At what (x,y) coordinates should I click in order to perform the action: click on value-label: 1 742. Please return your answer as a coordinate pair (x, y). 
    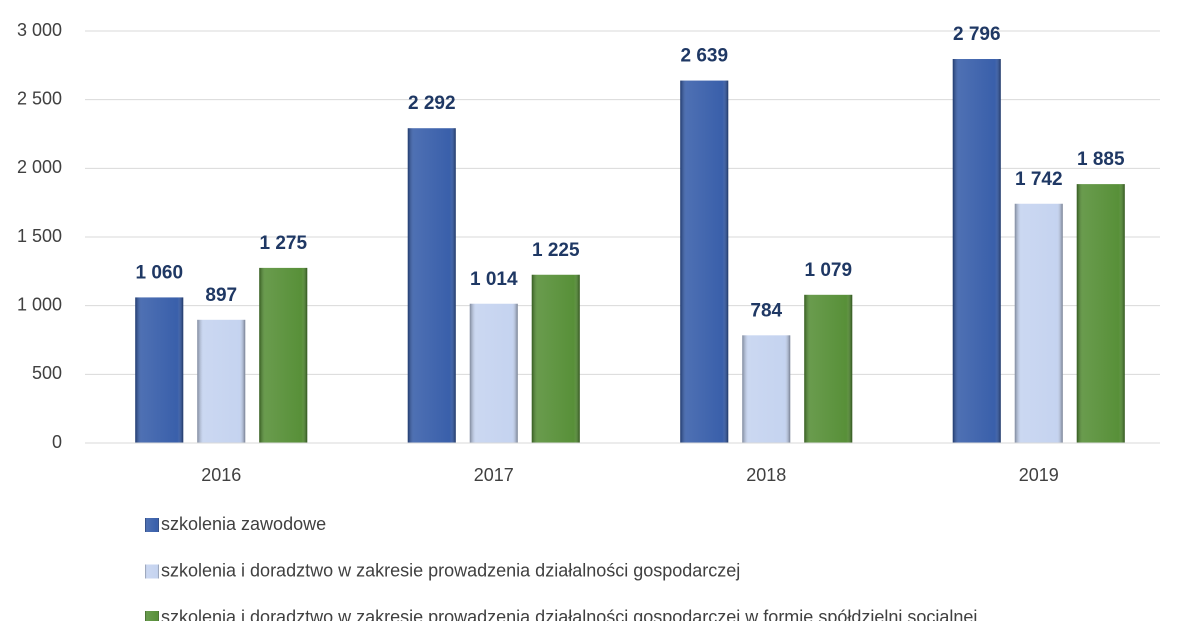
    Looking at the image, I should click on (1039, 179).